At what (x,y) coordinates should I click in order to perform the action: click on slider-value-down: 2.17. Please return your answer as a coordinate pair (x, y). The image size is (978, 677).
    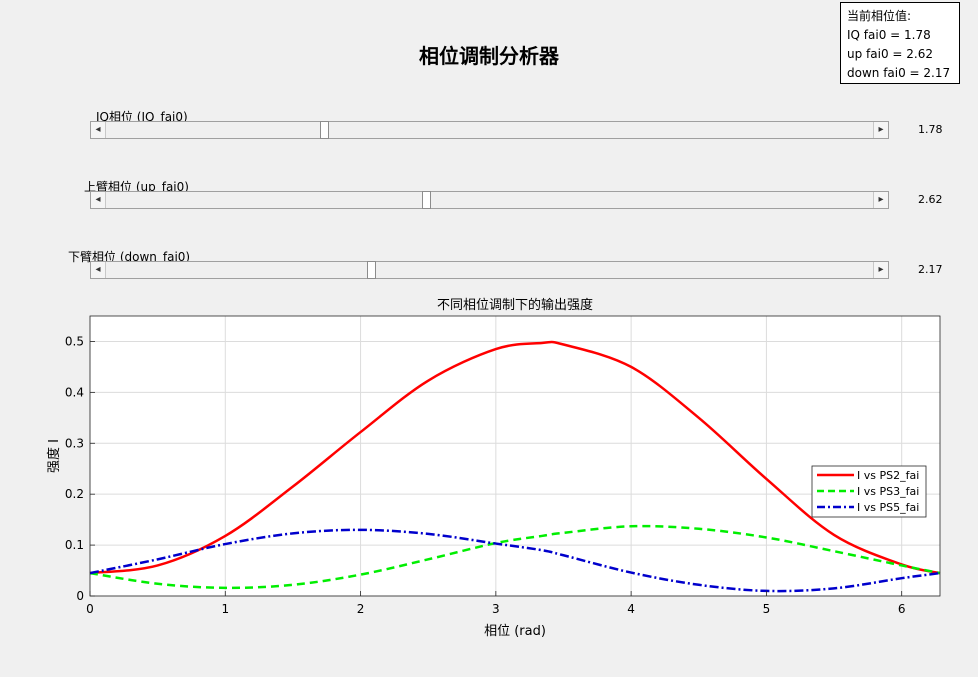
    Looking at the image, I should click on (930, 269).